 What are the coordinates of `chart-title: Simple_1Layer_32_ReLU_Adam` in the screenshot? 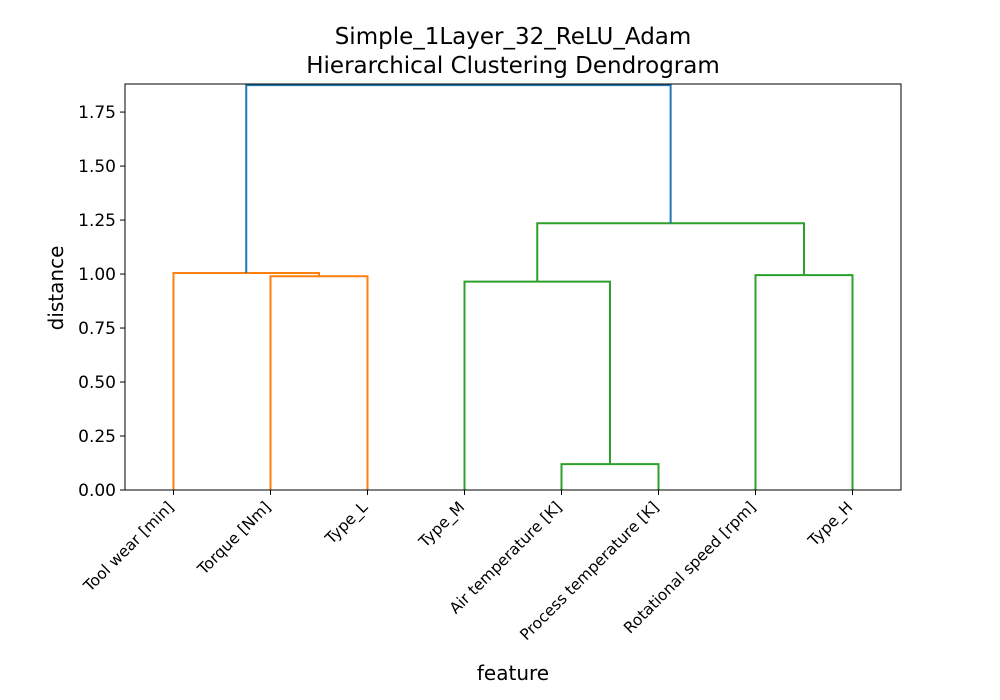 It's located at (513, 37).